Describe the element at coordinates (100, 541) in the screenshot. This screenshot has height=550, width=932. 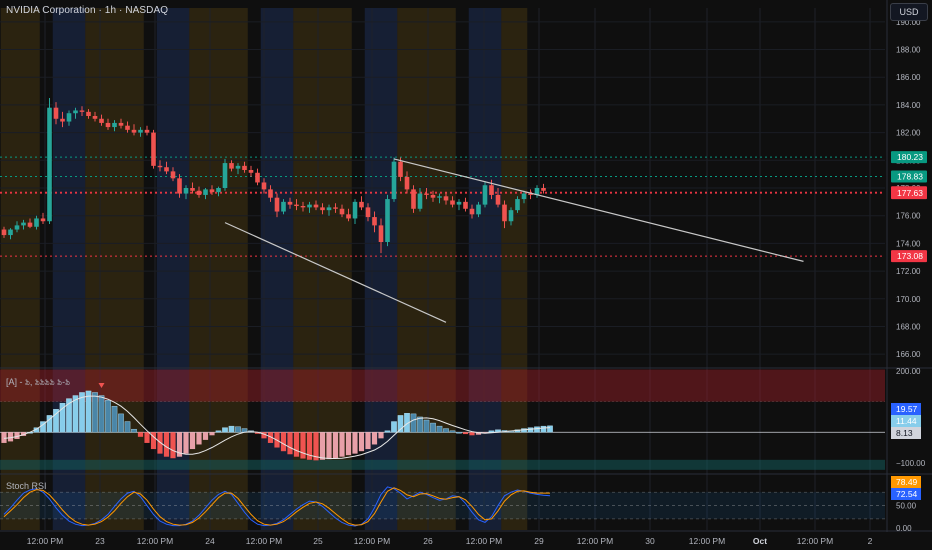
I see `time-axis-tick: 23` at that location.